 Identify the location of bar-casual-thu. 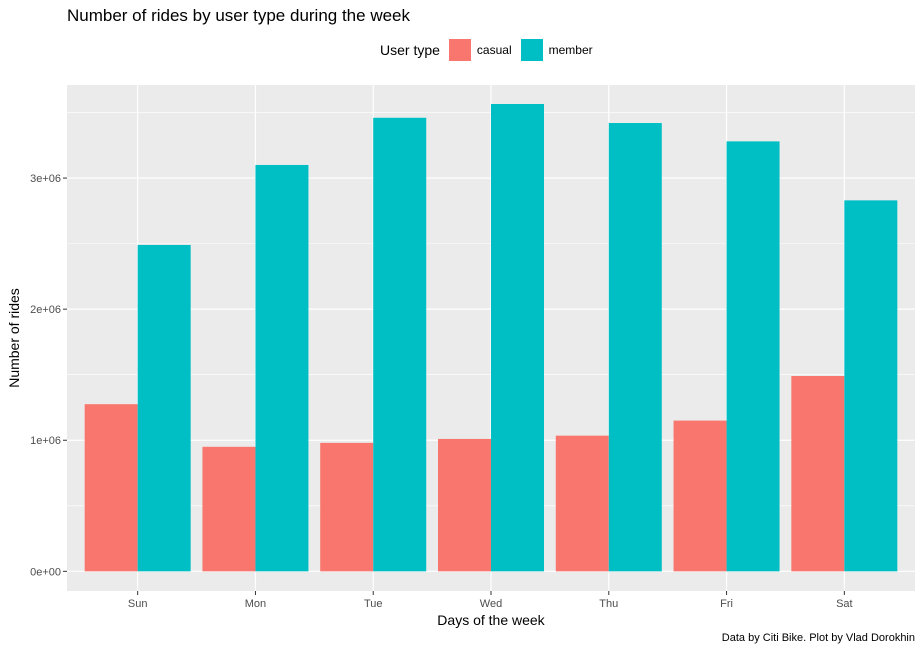
(582, 503).